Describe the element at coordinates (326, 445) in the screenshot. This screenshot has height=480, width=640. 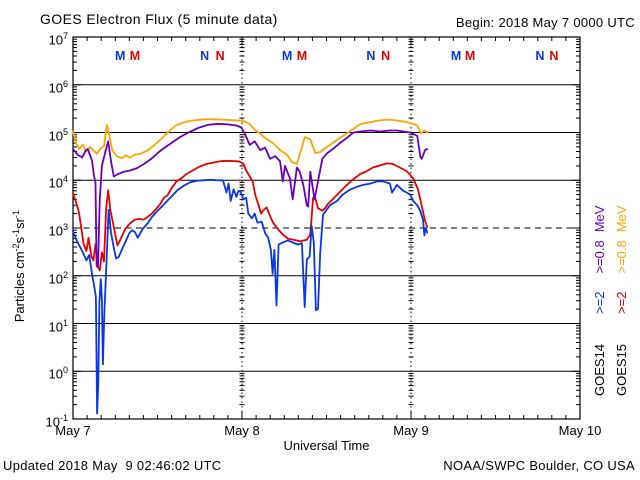
I see `x-axis-title: Universal Time` at that location.